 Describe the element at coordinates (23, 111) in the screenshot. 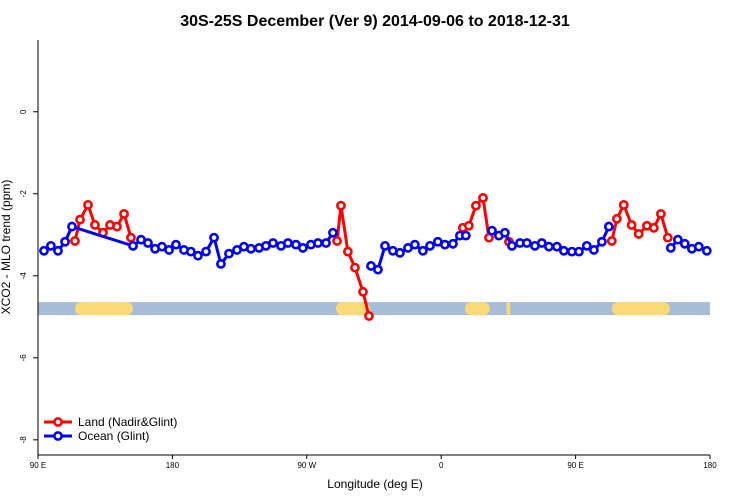

I see `y-tick-label: 0` at that location.